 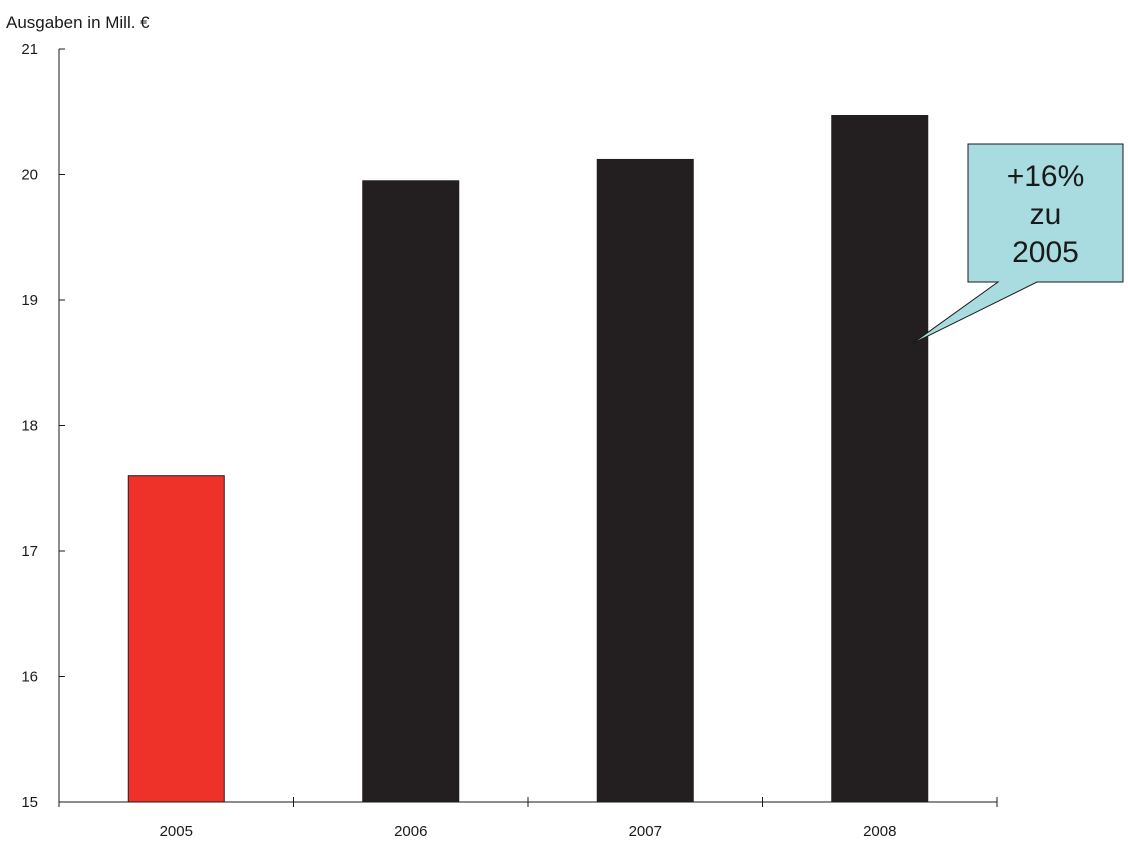 I want to click on y-tick-label: 18, so click(x=29, y=426).